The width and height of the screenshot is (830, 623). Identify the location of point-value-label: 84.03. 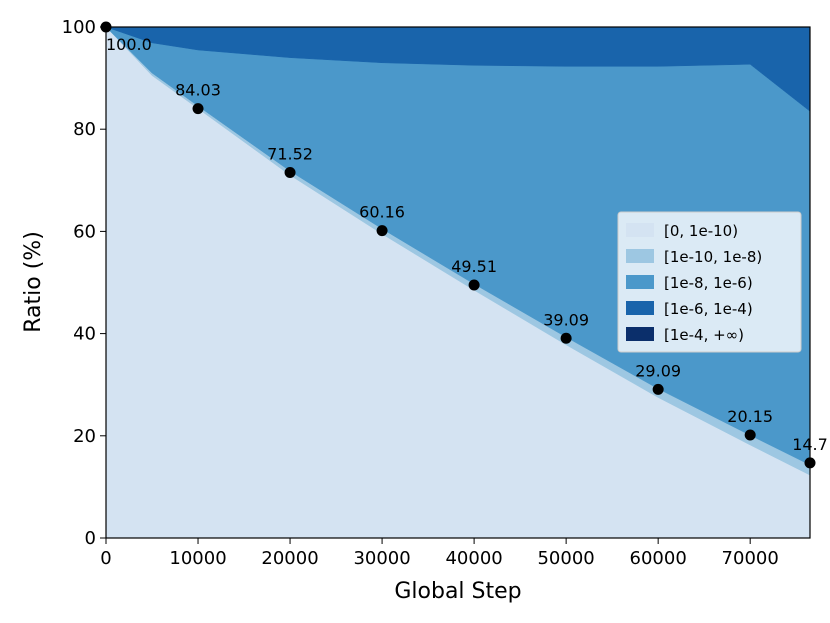
(198, 90).